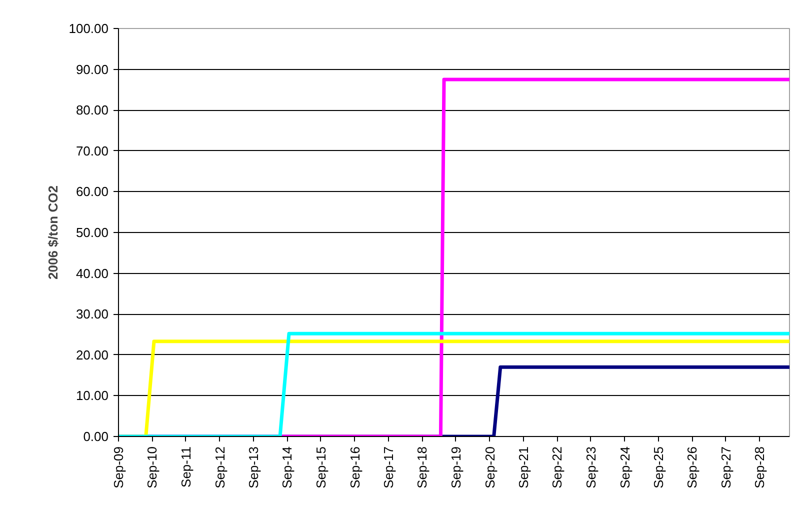 Image resolution: width=809 pixels, height=525 pixels. Describe the element at coordinates (92, 354) in the screenshot. I see `y-tick-label: 20.00` at that location.